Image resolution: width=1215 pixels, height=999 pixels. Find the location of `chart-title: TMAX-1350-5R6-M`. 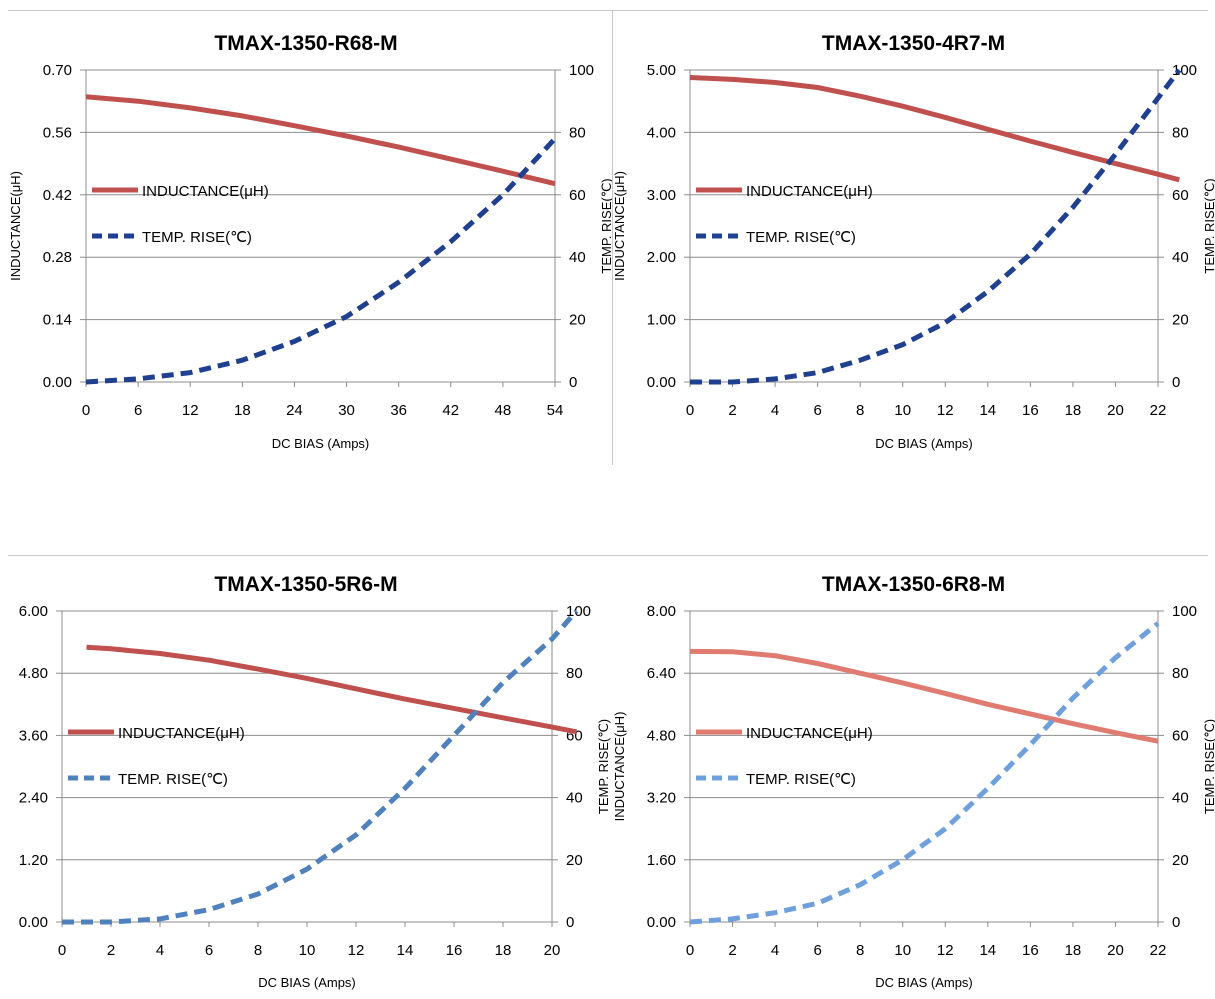

chart-title: TMAX-1350-5R6-M is located at coordinates (305, 584).